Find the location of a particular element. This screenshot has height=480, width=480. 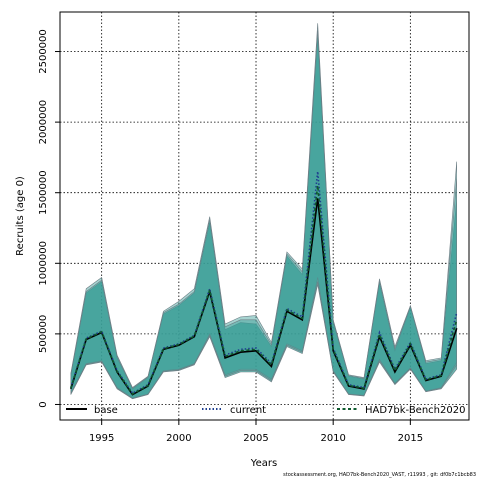

x-axis: 1995 2000 2005 2010 2015 is located at coordinates (256, 432).